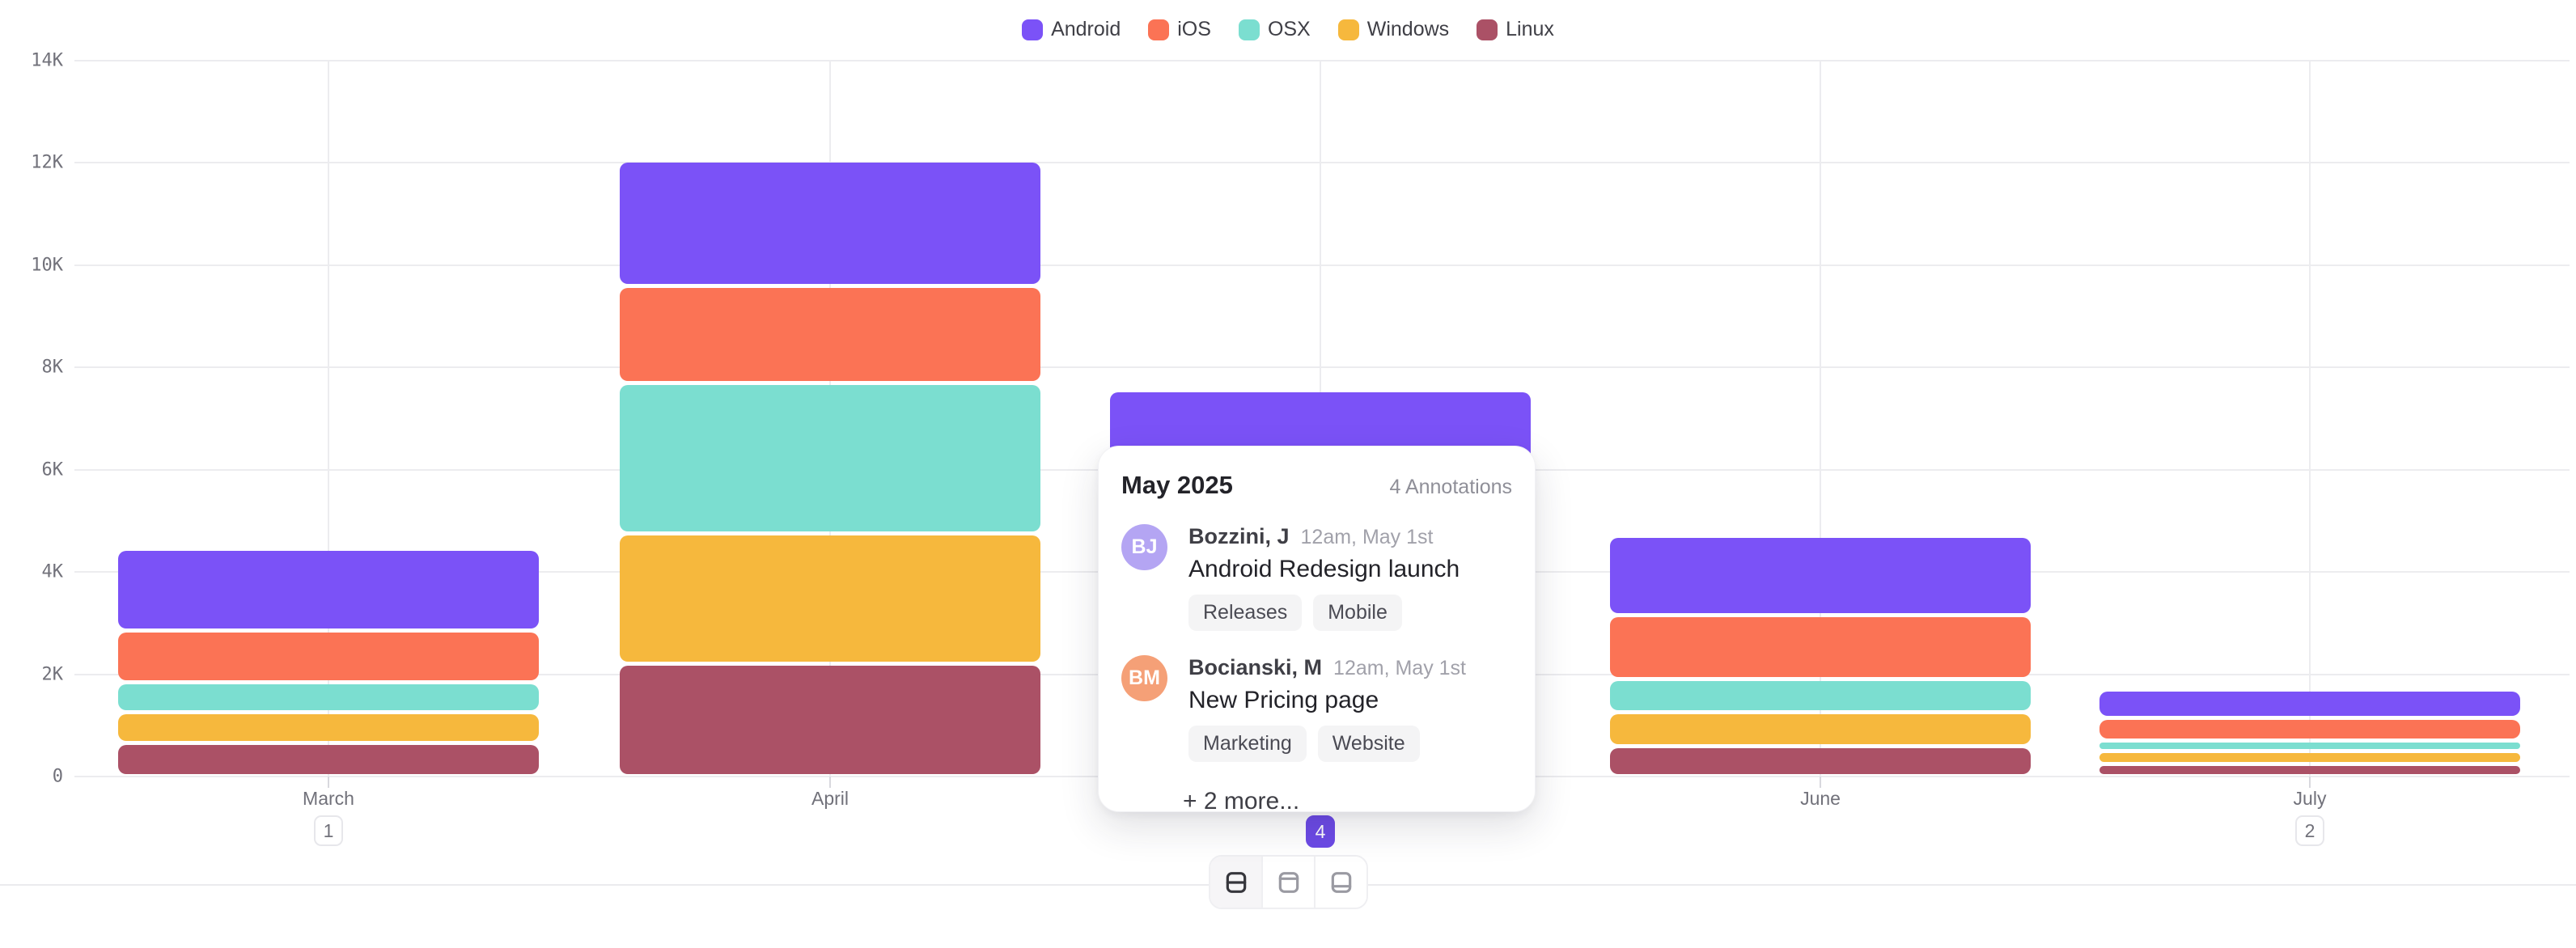 The height and width of the screenshot is (948, 2576). What do you see at coordinates (328, 830) in the screenshot?
I see `annotation-count-badge-march: 1` at bounding box center [328, 830].